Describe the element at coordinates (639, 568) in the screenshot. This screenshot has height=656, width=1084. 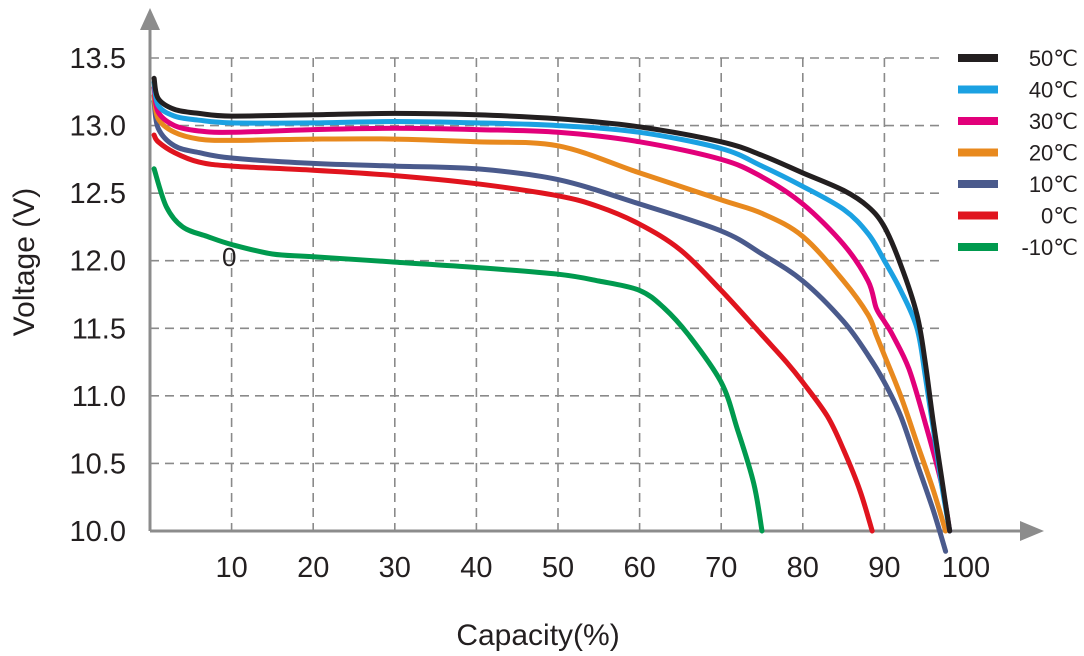
I see `x-tick-label: 60` at that location.